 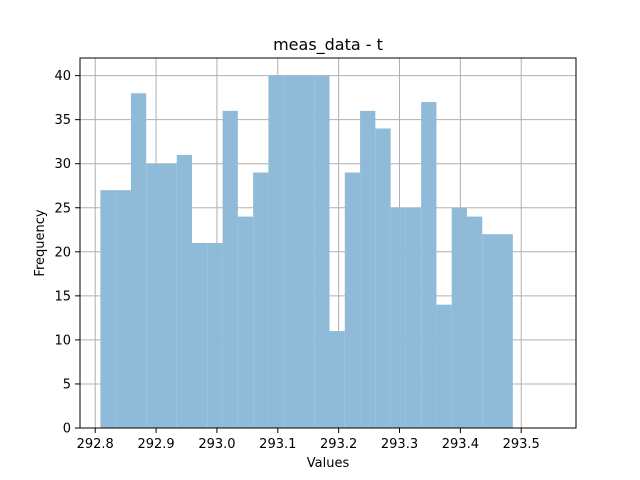 I want to click on y-axis-label: Frequency, so click(x=40, y=242).